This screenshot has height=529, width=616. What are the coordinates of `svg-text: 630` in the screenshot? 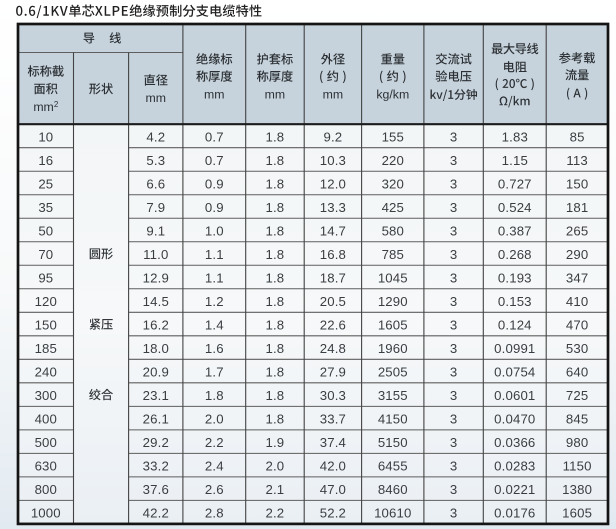 It's located at (46, 465).